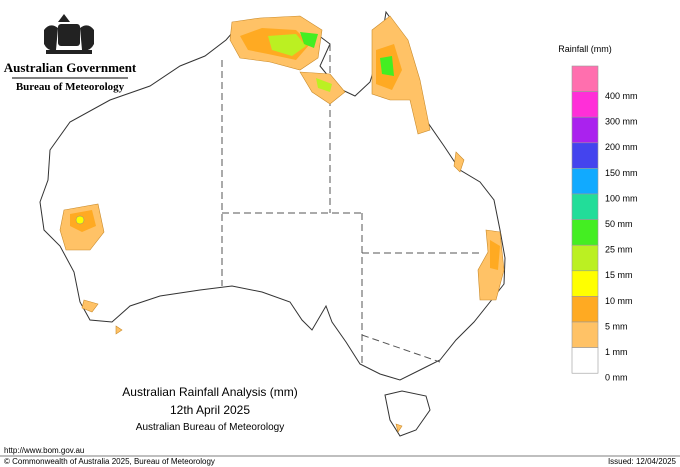 The image size is (680, 467). Describe the element at coordinates (621, 122) in the screenshot. I see `legend-label: 300 mm` at that location.